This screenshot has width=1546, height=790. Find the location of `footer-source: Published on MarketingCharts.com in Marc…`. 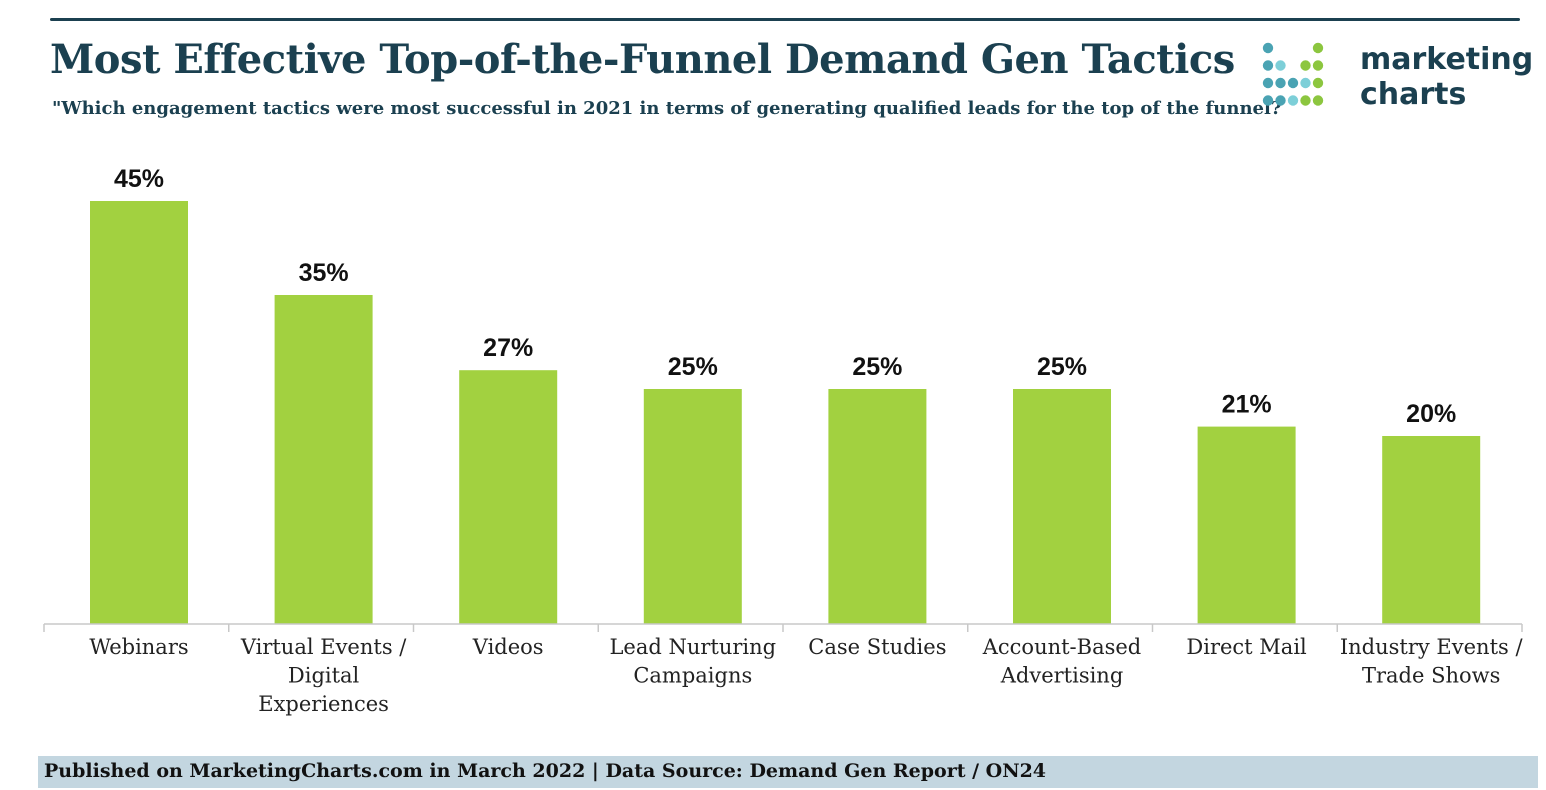

footer-source: Published on MarketingCharts.com in Marc… is located at coordinates (545, 771).